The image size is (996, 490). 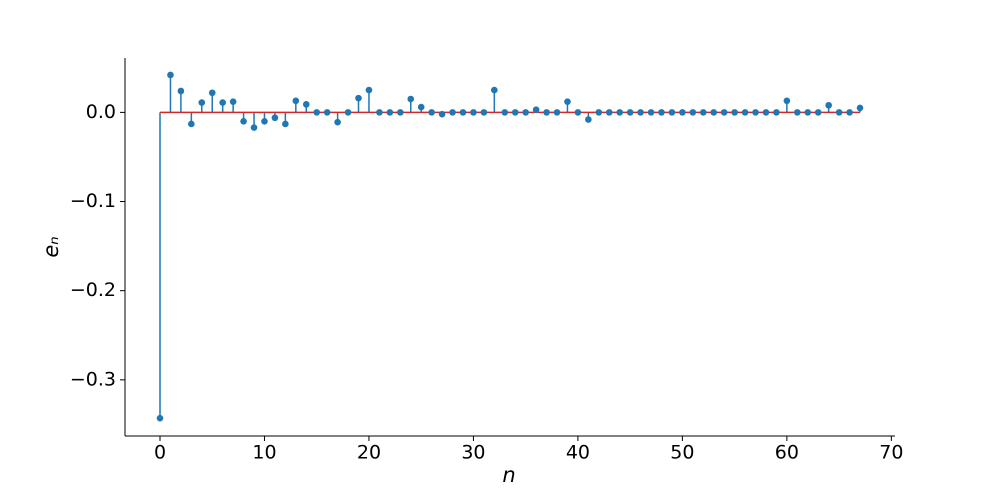 What do you see at coordinates (93, 379) in the screenshot?
I see `y-tick-label: −0.3` at bounding box center [93, 379].